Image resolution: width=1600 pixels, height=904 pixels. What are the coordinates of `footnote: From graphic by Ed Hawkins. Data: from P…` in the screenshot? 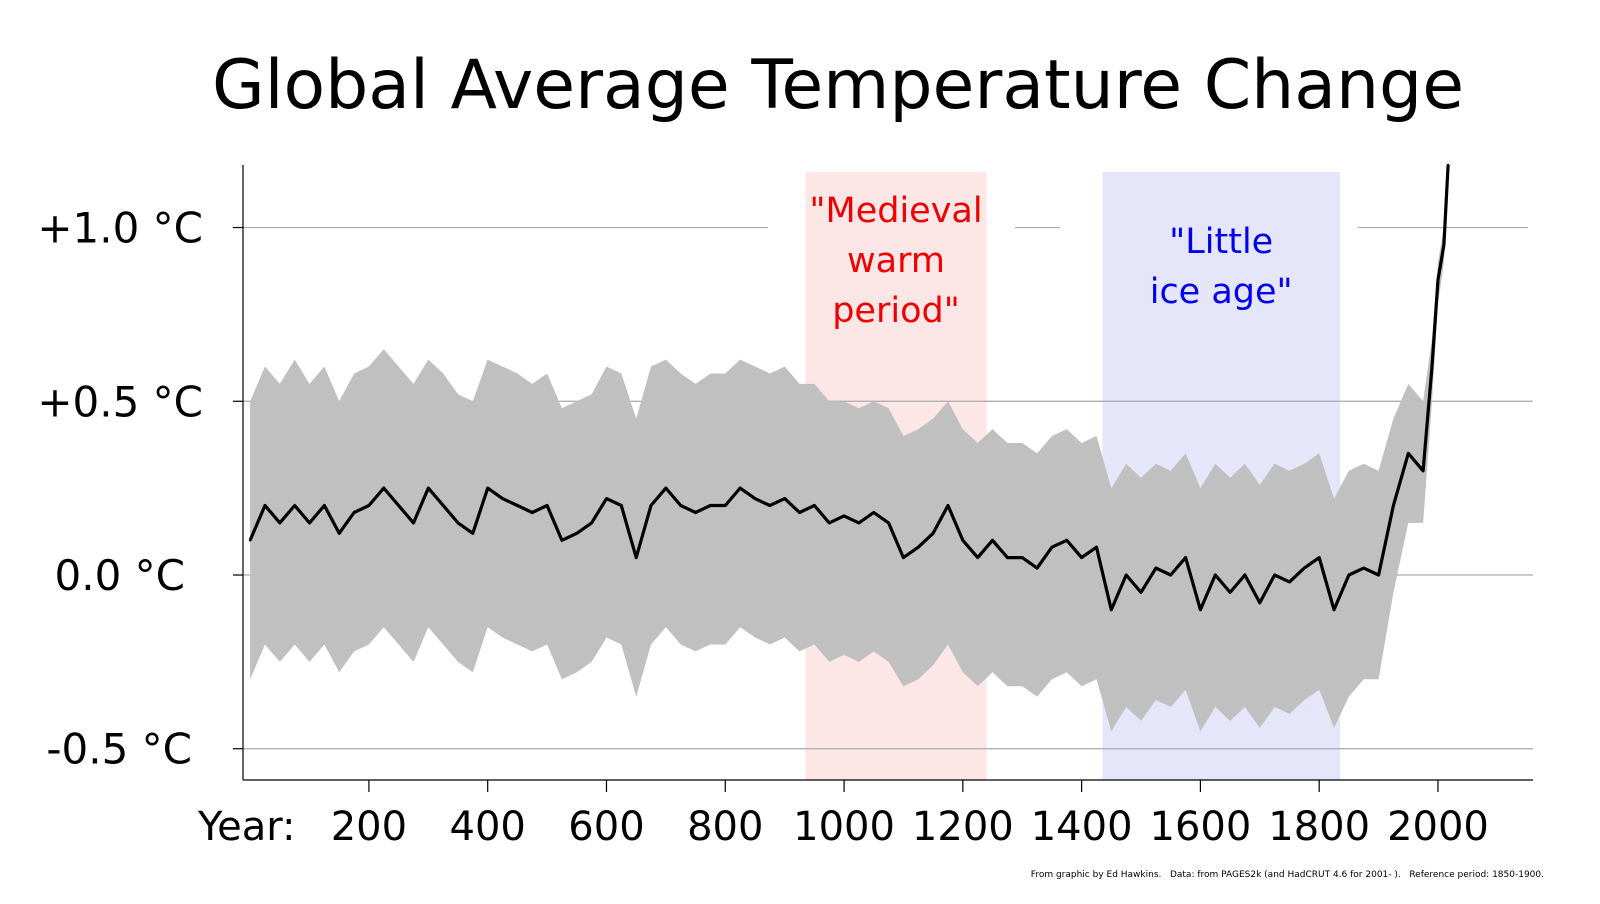 It's located at (1287, 875).